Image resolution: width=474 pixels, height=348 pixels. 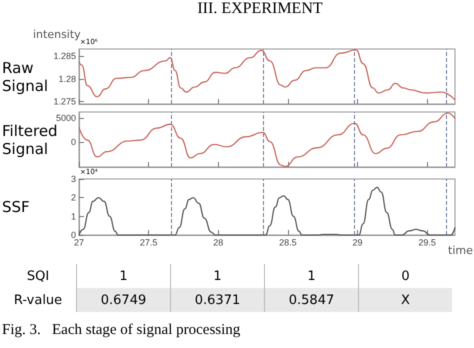 I want to click on x-tick-label: 29, so click(x=357, y=243).